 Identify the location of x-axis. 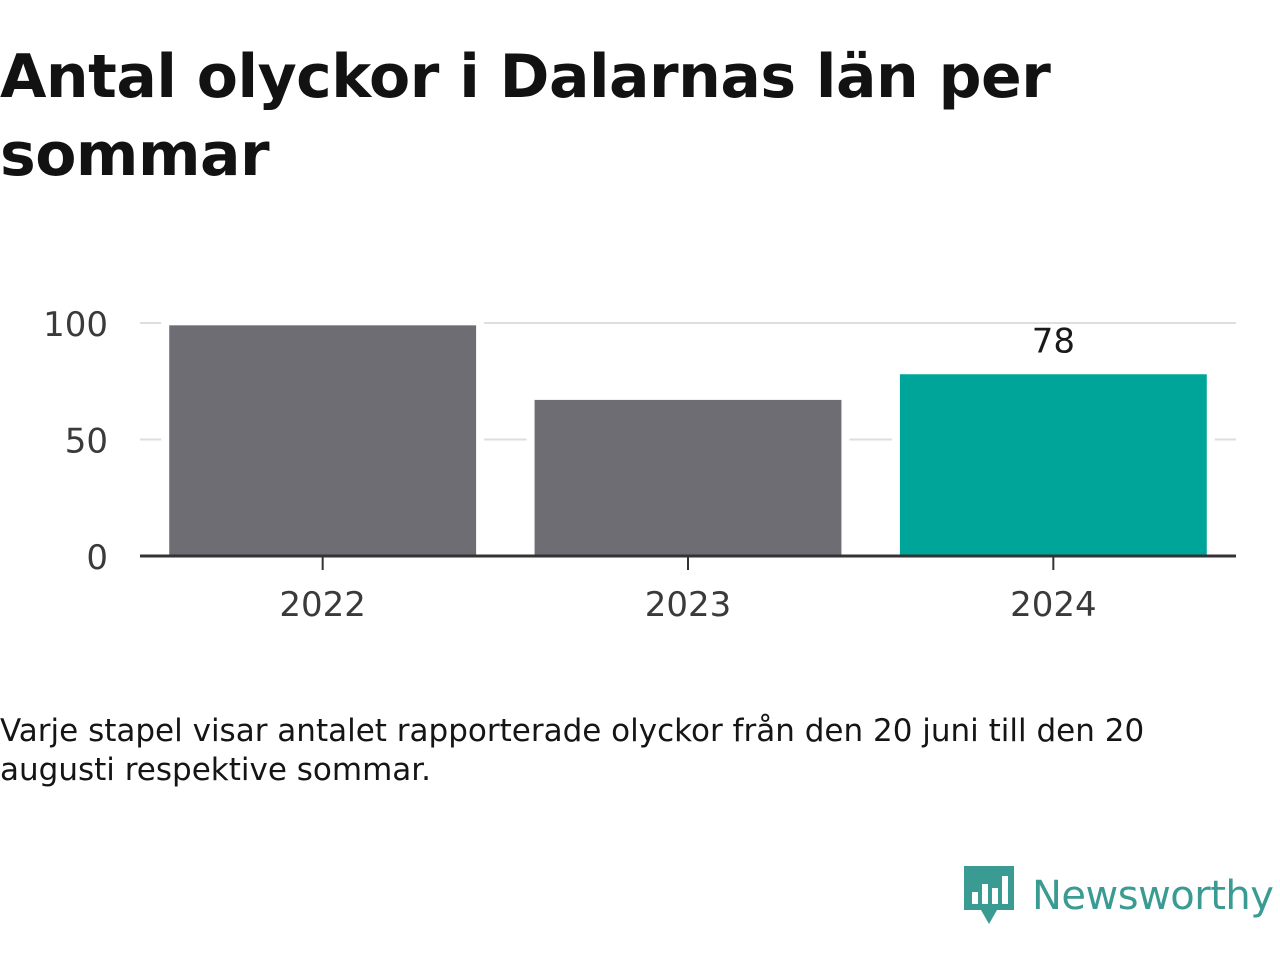
(688, 562).